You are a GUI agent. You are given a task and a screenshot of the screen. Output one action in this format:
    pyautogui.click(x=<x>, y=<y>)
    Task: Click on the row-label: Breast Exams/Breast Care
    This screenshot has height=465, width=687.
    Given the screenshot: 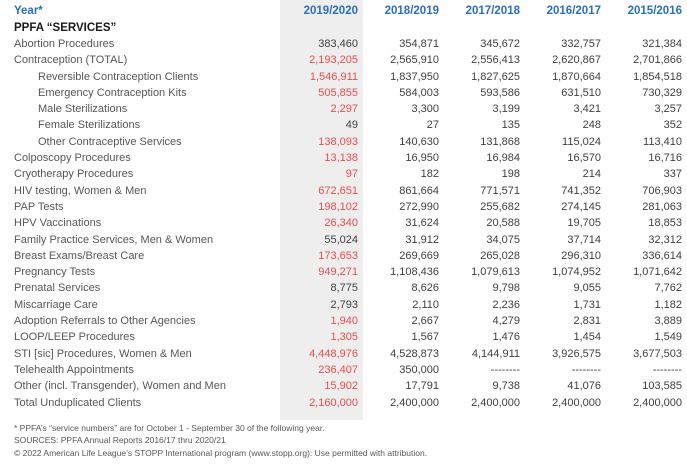 What is the action you would take?
    pyautogui.click(x=79, y=255)
    